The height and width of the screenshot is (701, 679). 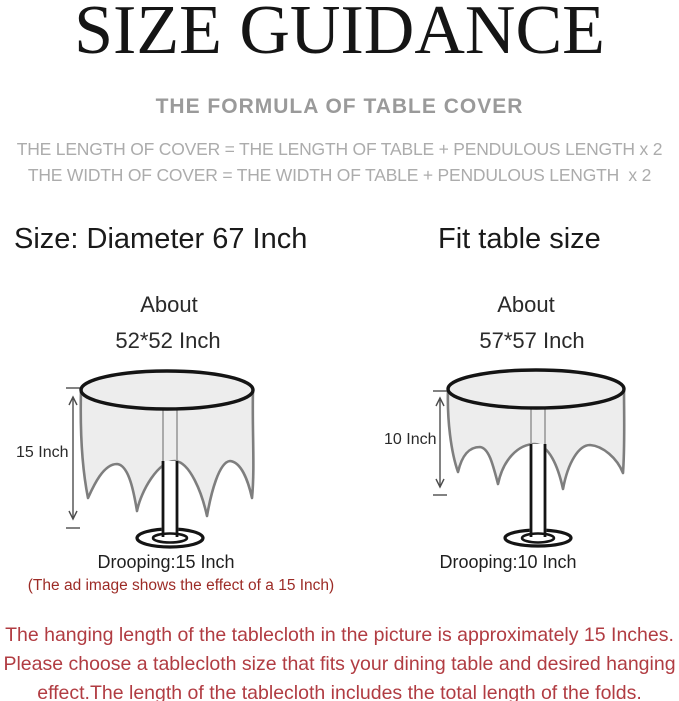 I want to click on fit-table-size-heading: Fit table size, so click(x=519, y=239).